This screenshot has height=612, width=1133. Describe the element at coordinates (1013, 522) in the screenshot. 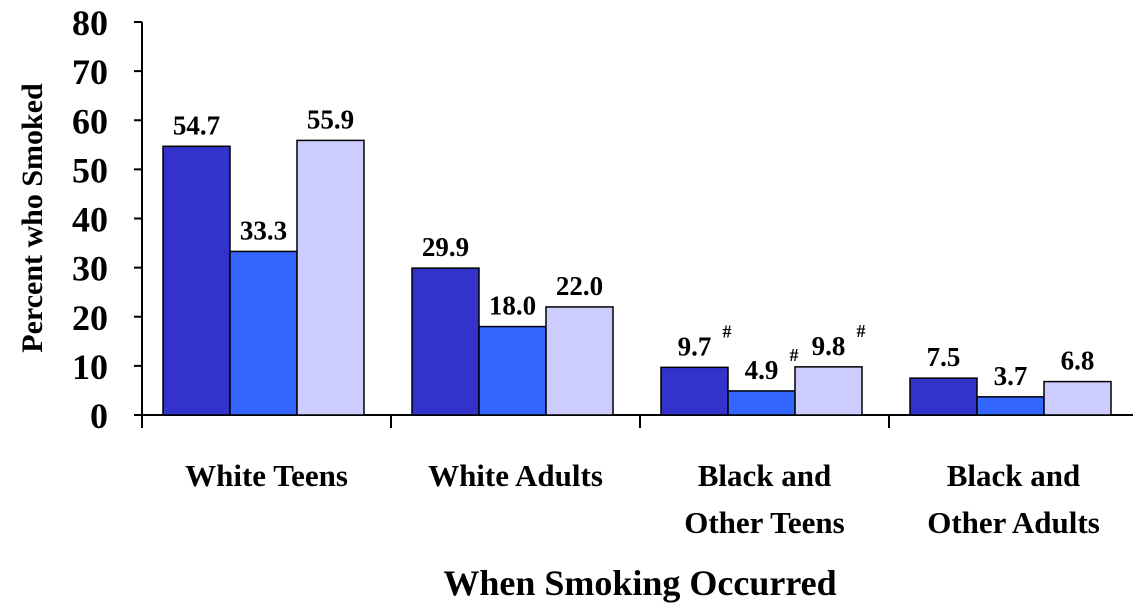

I see `x-category-label: Other Adults` at that location.